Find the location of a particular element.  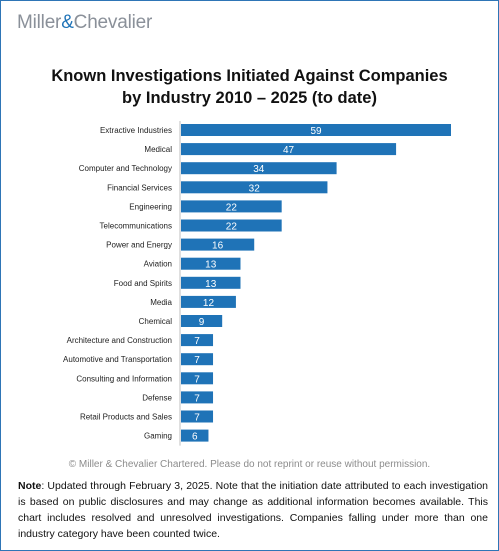

chart-title-line-2: by Industry 2010 – 2025 (to date) is located at coordinates (249, 98).